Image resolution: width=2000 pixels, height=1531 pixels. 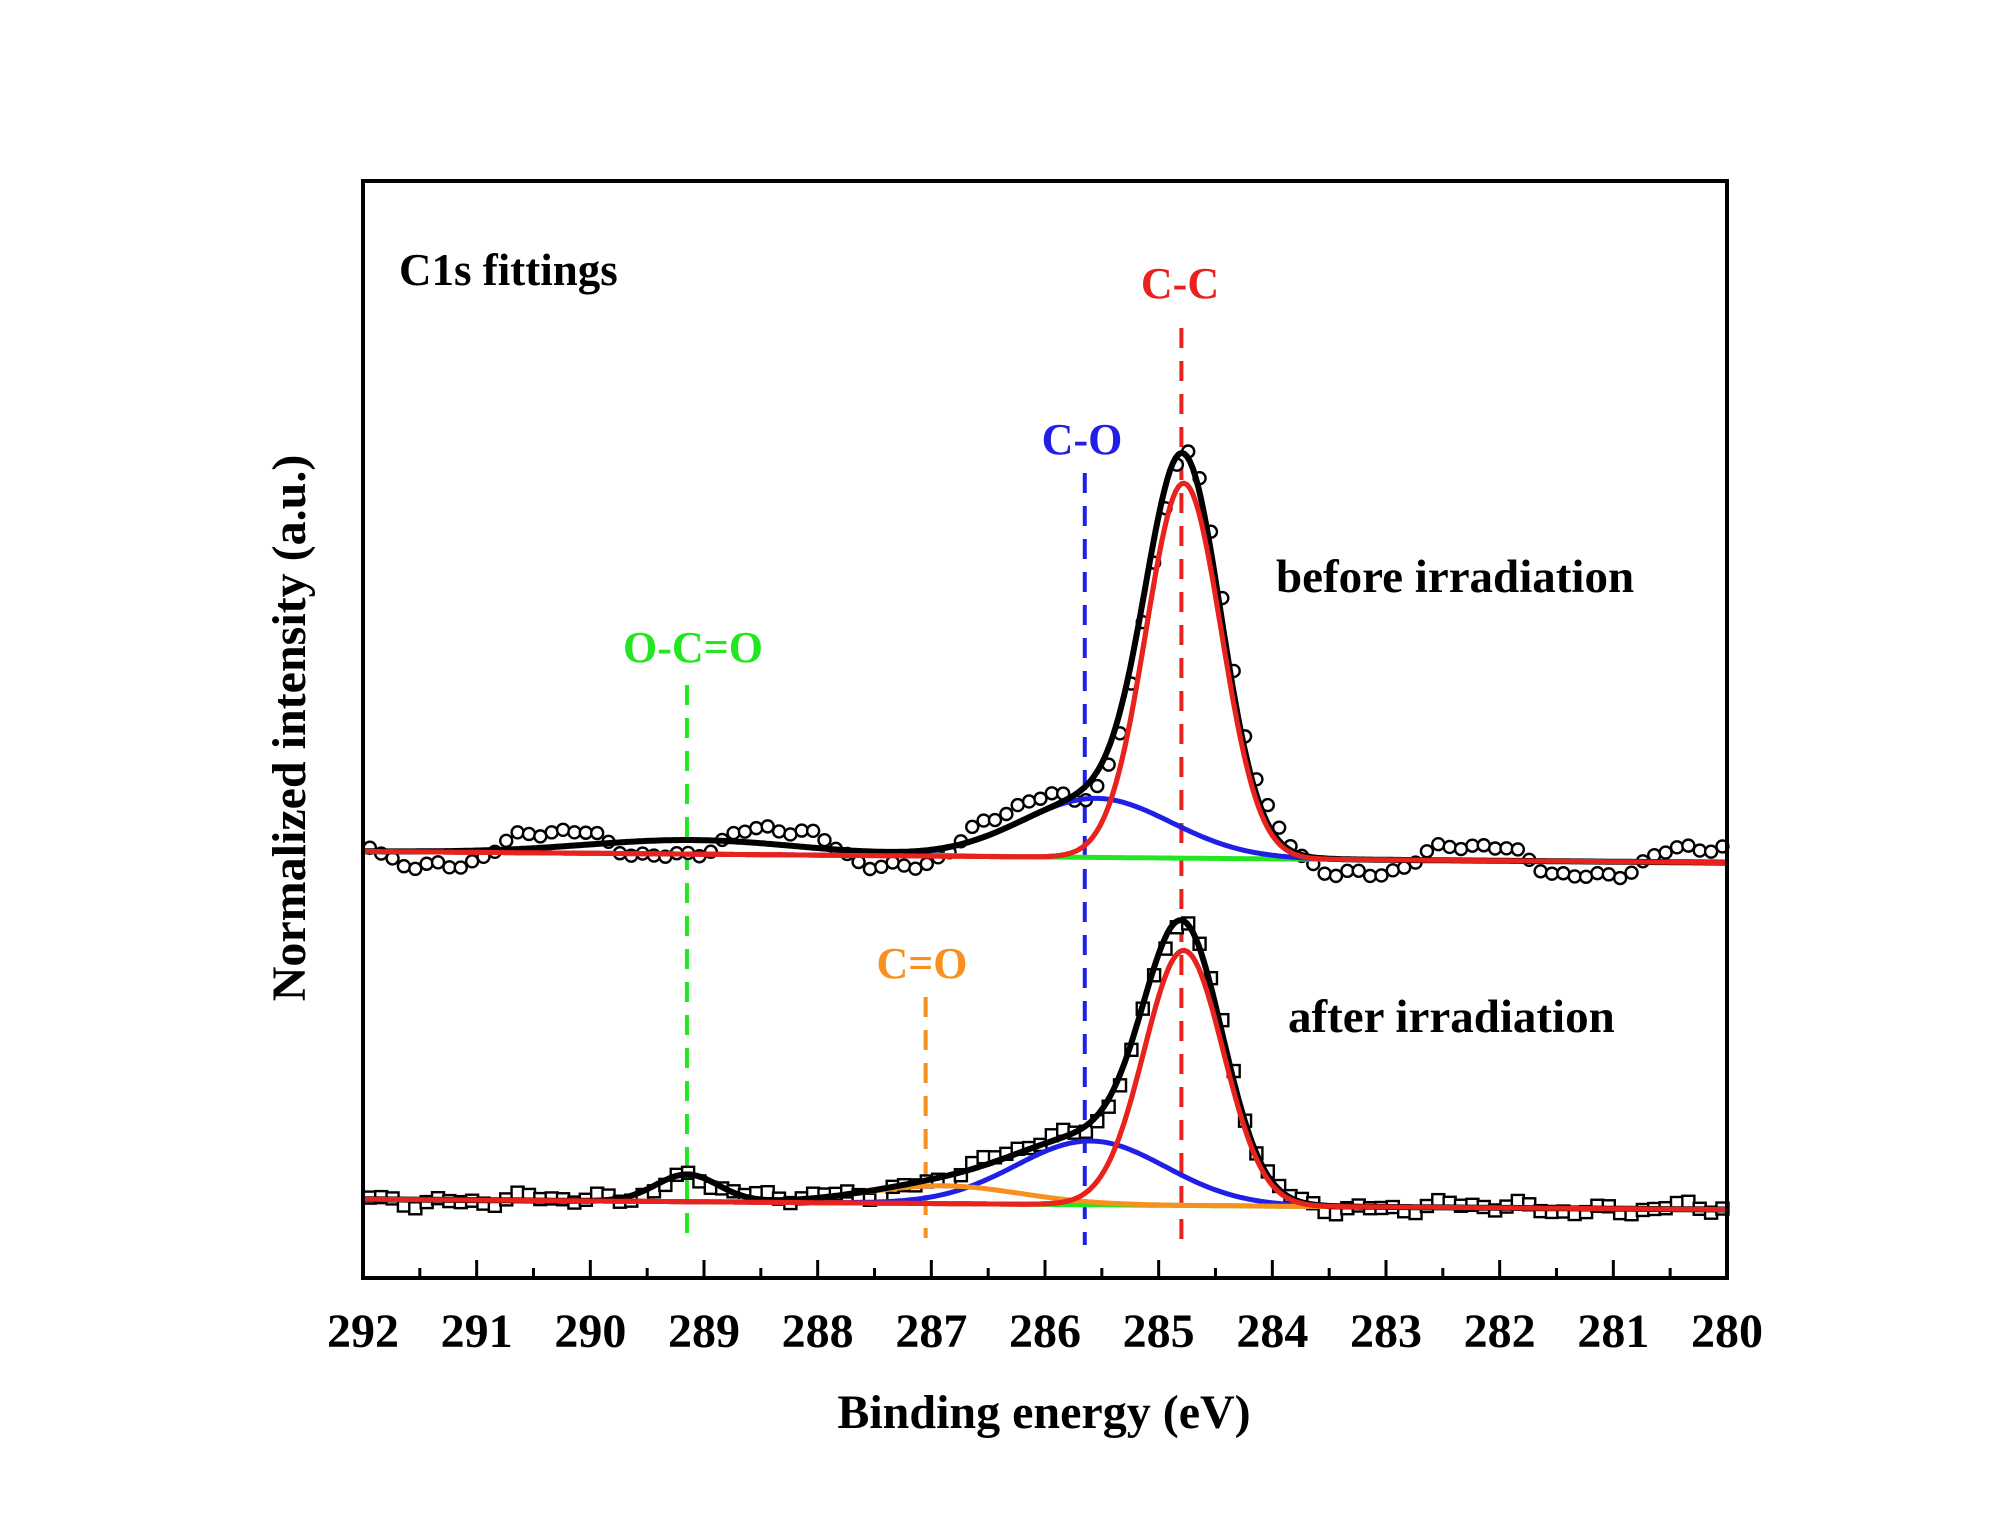 I want to click on x-tick-label: 292, so click(x=363, y=1331).